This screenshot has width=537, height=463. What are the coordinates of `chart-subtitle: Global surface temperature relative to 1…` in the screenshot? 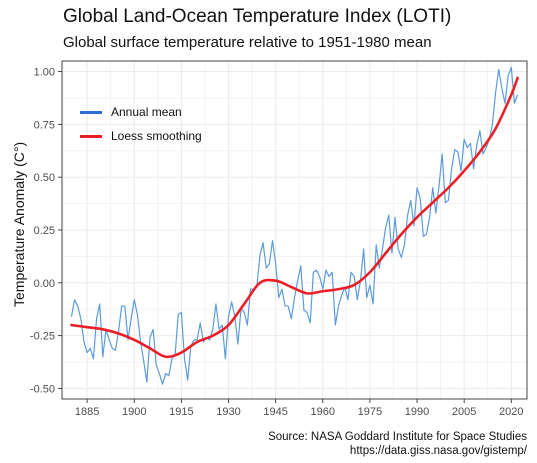 It's located at (247, 42).